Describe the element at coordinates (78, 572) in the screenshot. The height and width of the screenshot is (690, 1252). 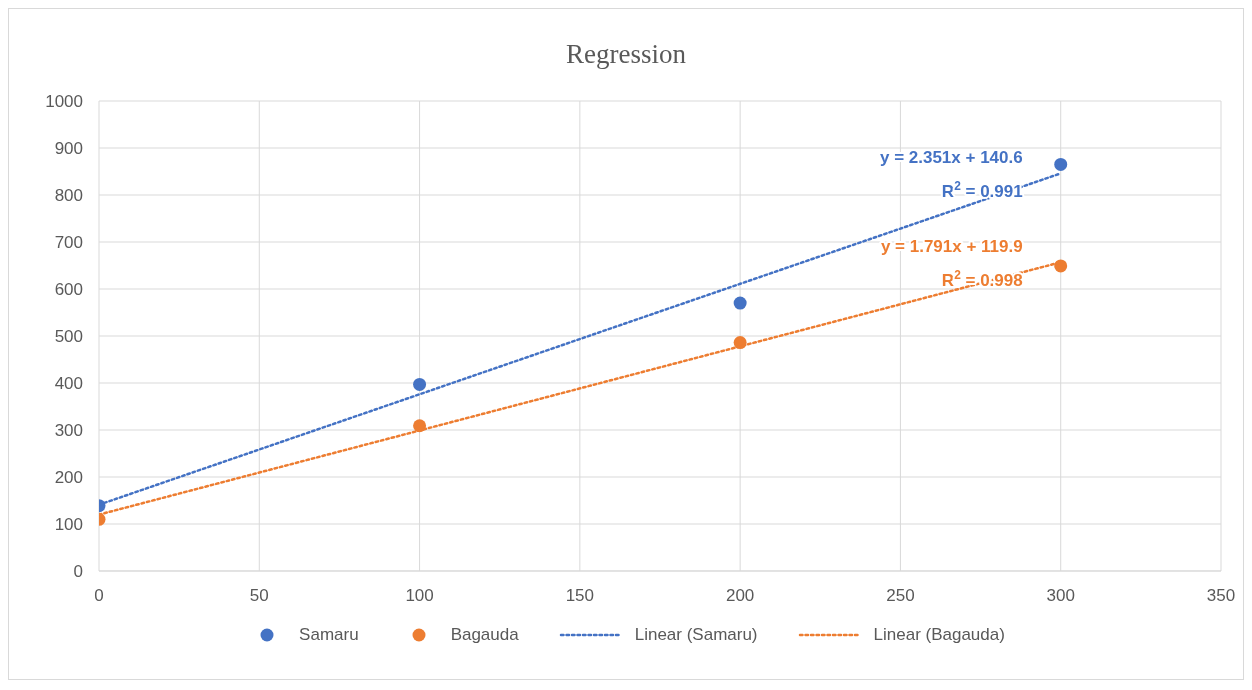
I see `y-tick-label: 0` at that location.